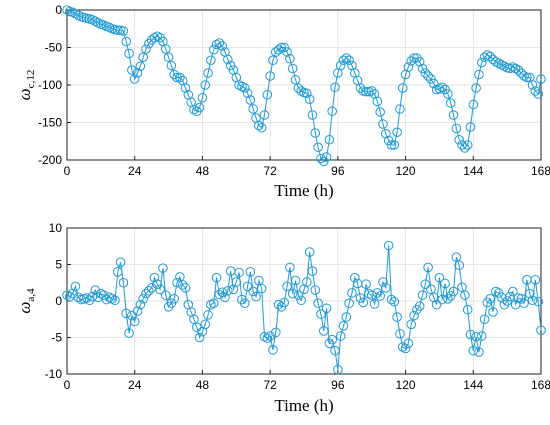 This screenshot has height=425, width=550. I want to click on y-axis-title: ωc,12, so click(26, 85).